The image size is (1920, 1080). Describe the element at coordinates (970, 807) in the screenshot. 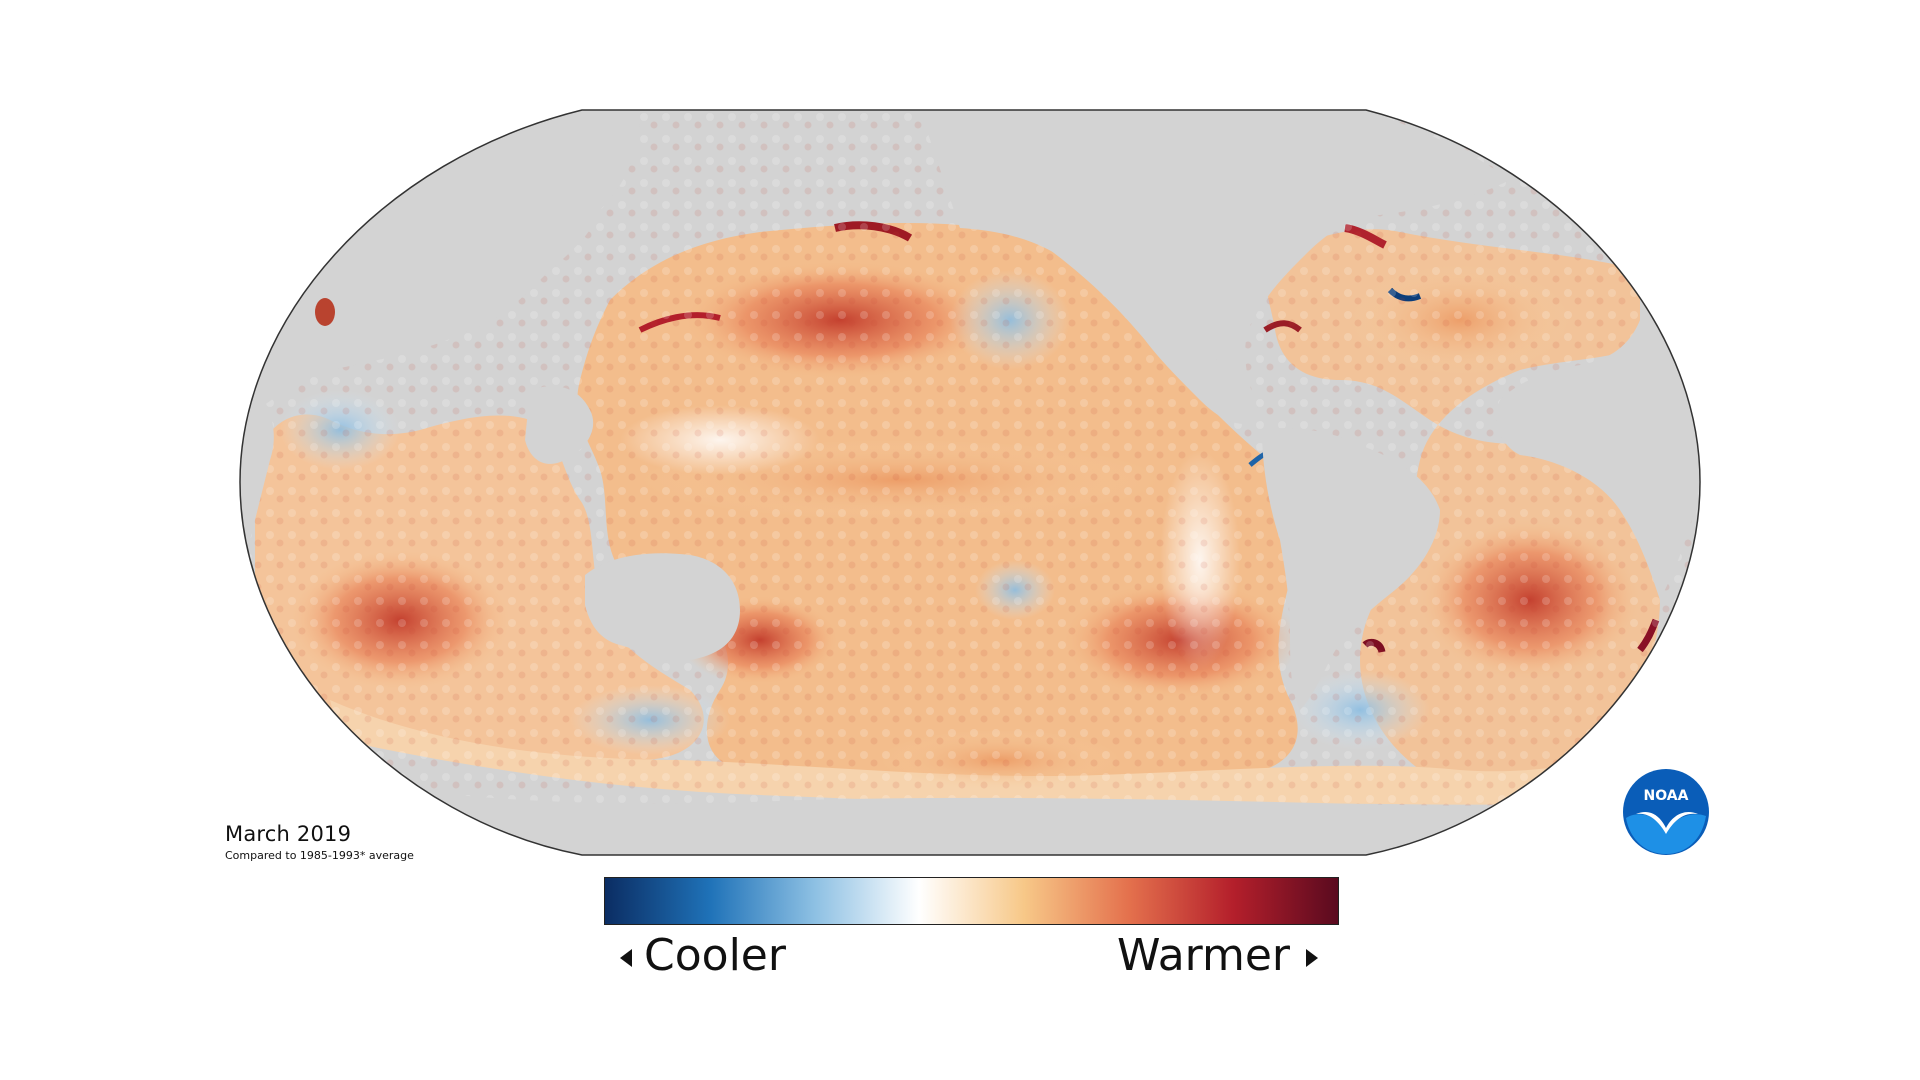

I see `land-antarctica` at that location.